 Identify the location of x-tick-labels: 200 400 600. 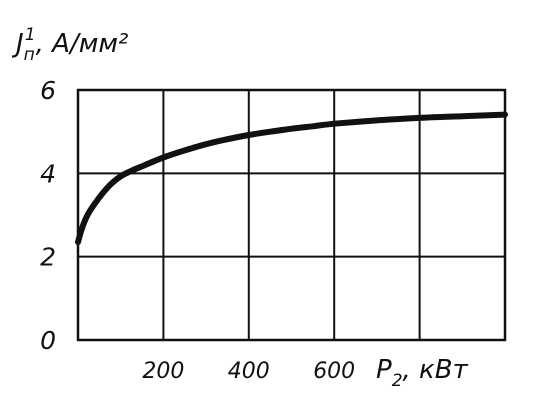
(248, 371).